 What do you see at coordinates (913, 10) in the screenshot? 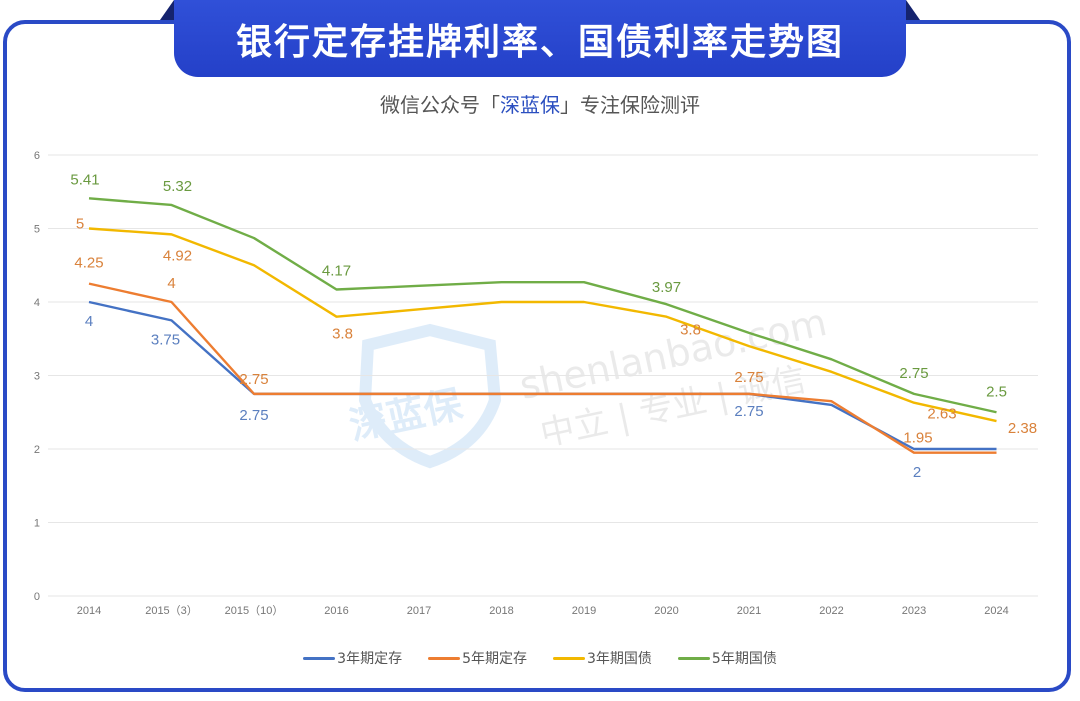
I see `title-fold-right` at bounding box center [913, 10].